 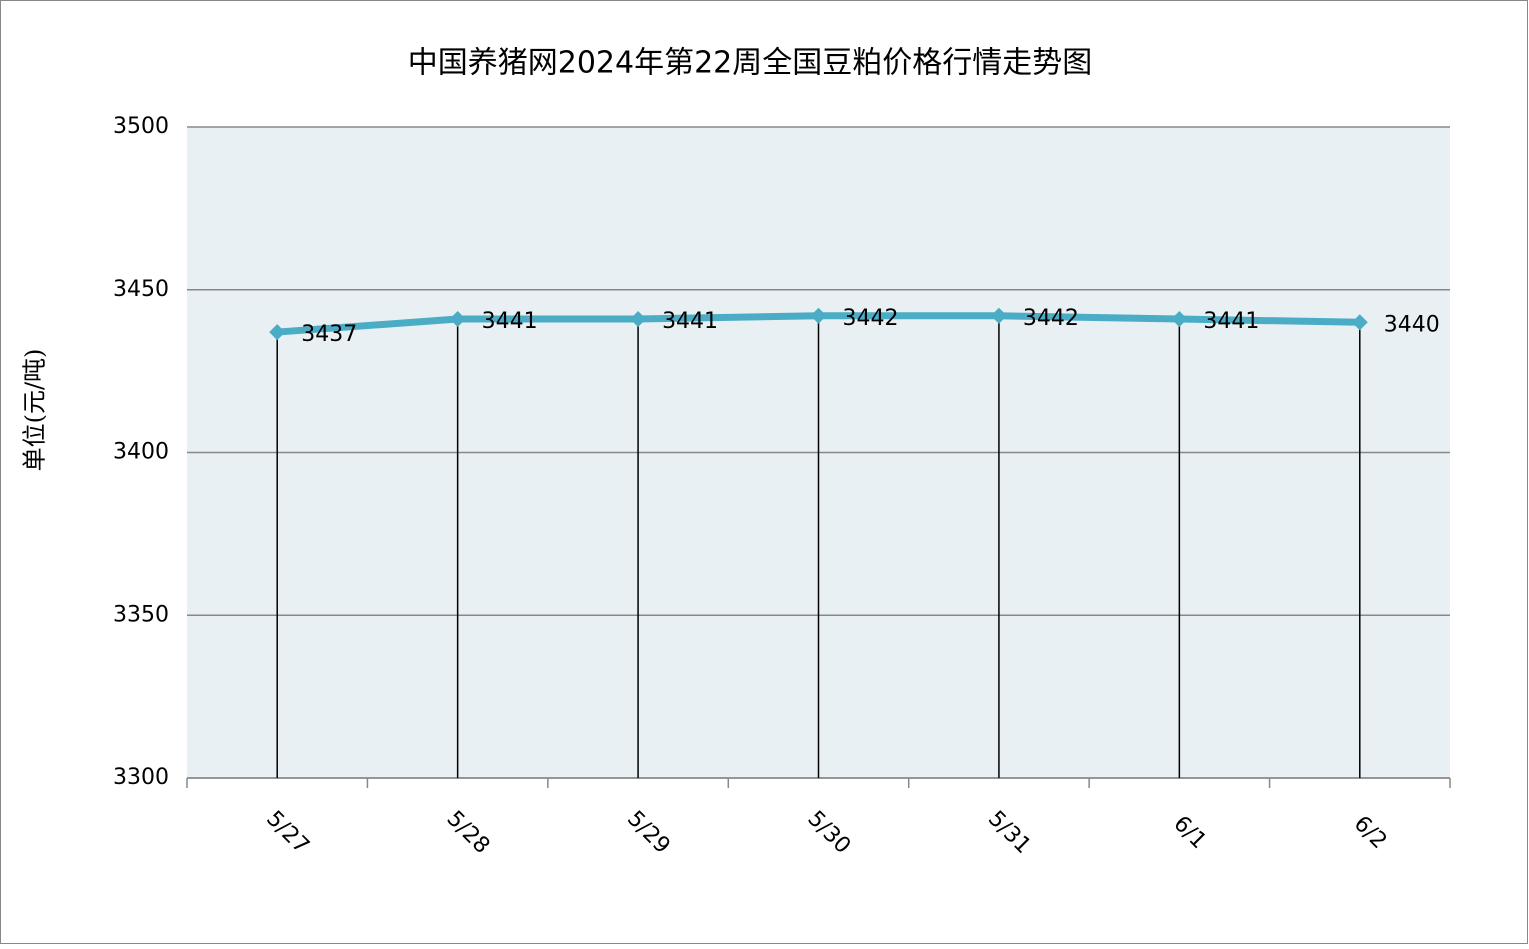 What do you see at coordinates (141, 614) in the screenshot?
I see `y-tick-label: 3350` at bounding box center [141, 614].